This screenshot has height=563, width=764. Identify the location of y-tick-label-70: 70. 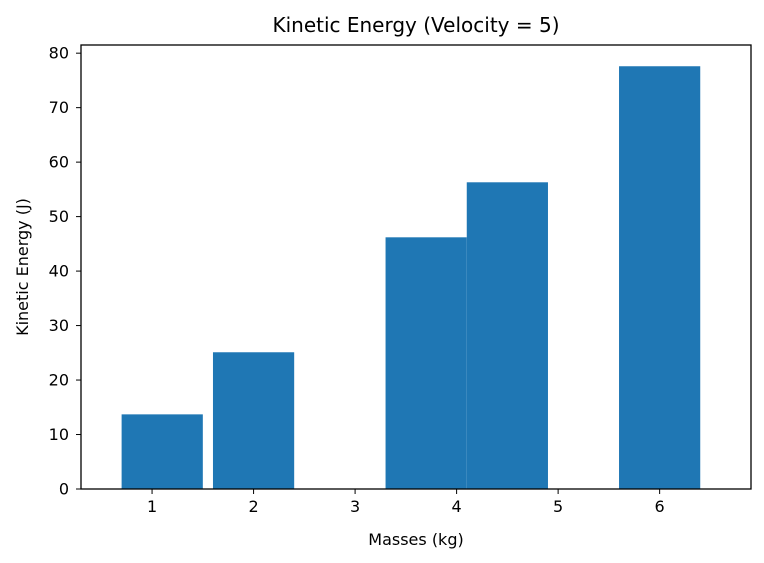
(59, 107).